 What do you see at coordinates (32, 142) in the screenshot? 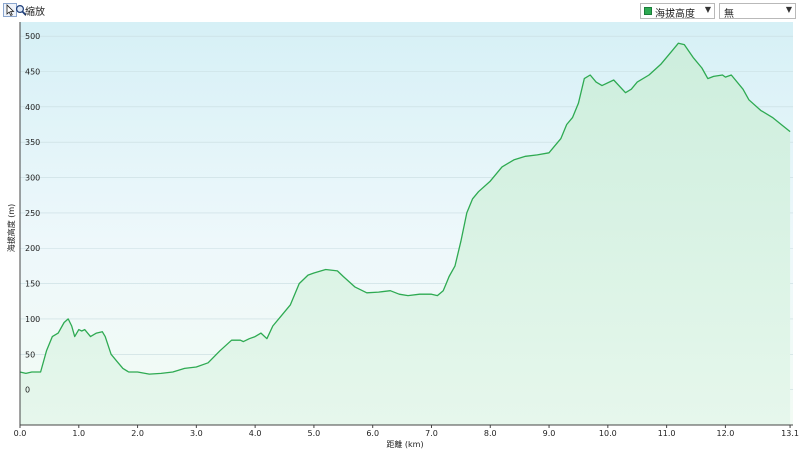
I see `y-tick-label: 350` at bounding box center [32, 142].